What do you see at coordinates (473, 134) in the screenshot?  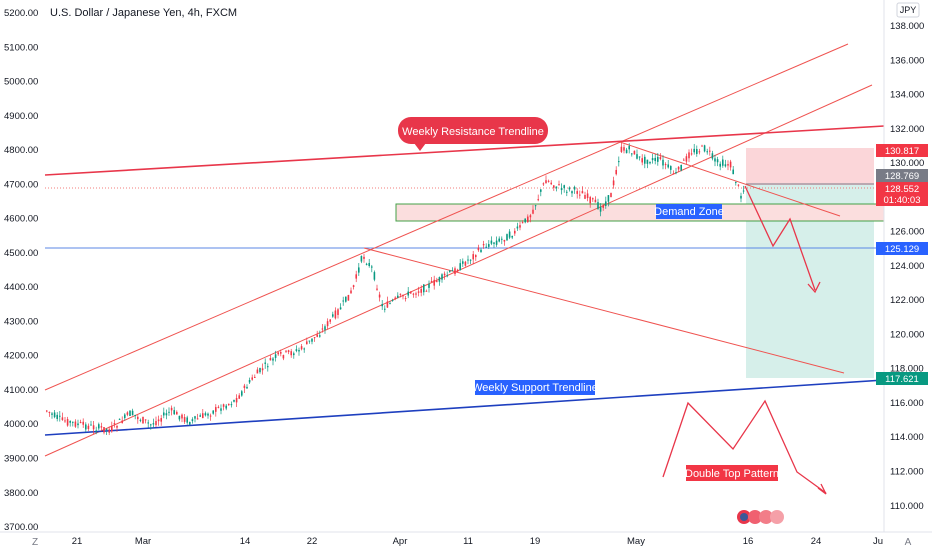 I see `resistance-callout: Weekly Resistance Trendline` at bounding box center [473, 134].